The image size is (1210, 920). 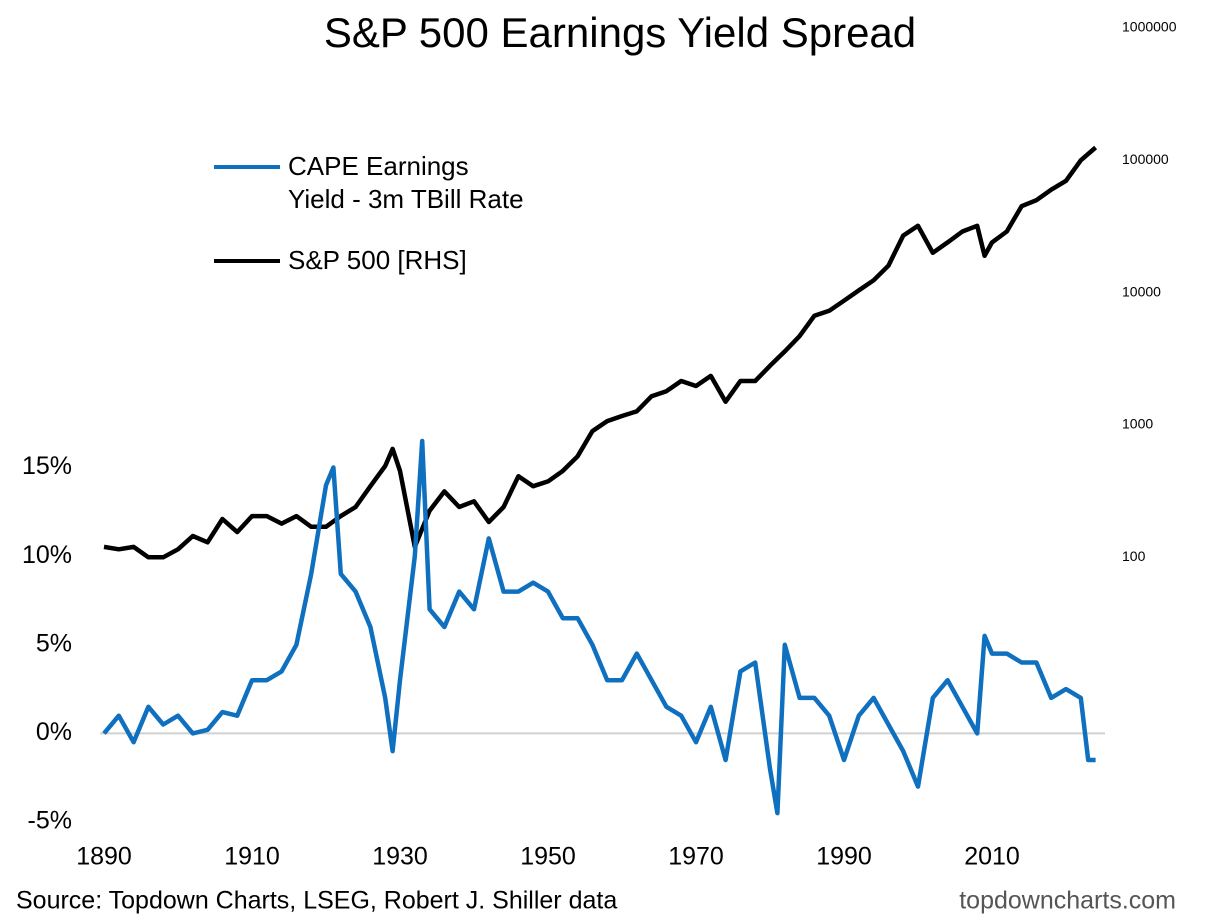 I want to click on y2-tick-label: 10000, so click(x=1141, y=291).